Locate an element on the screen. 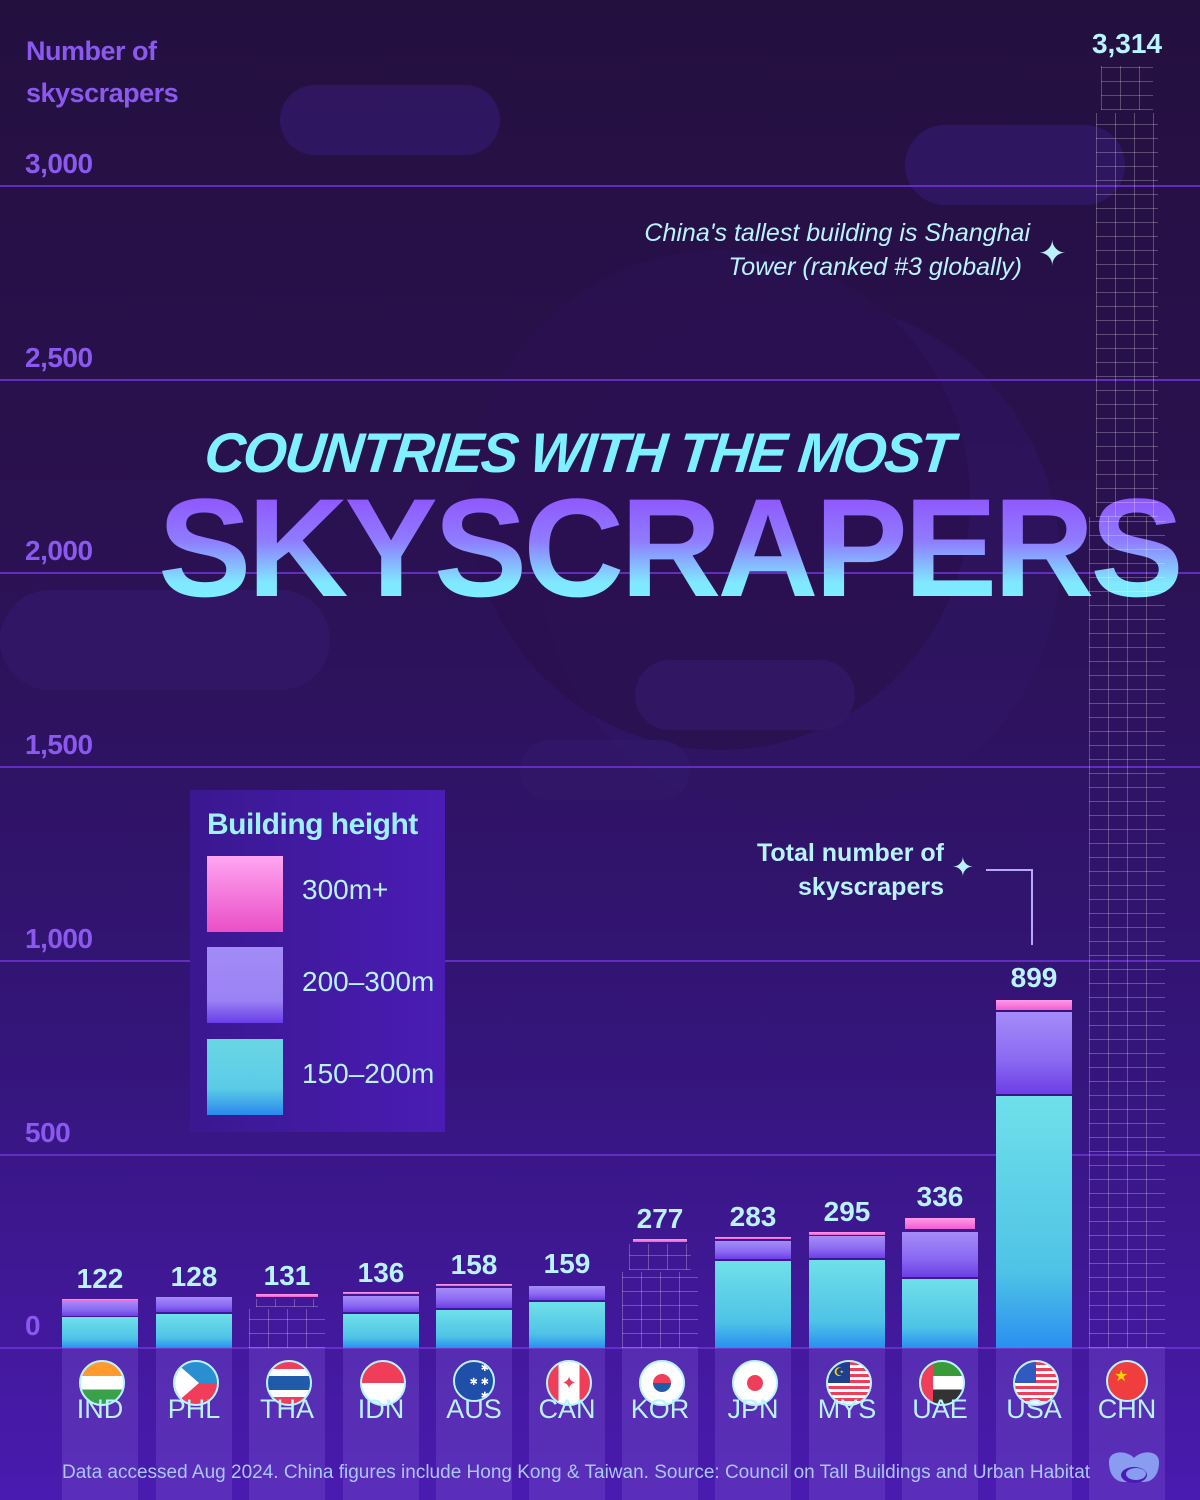  flag-canton is located at coordinates (1025, 1372).